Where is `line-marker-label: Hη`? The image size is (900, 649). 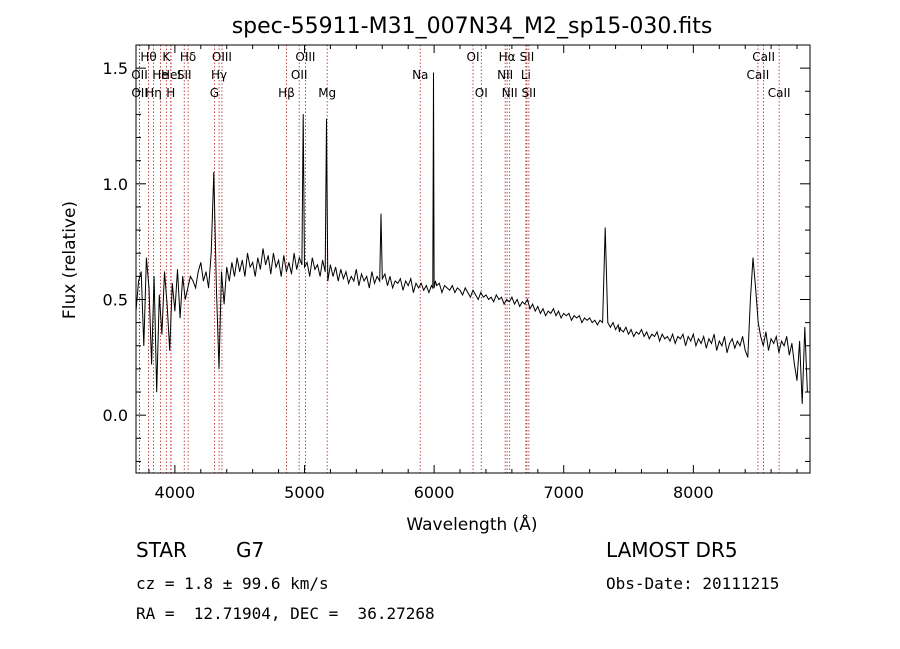 line-marker-label: Hη is located at coordinates (153, 93).